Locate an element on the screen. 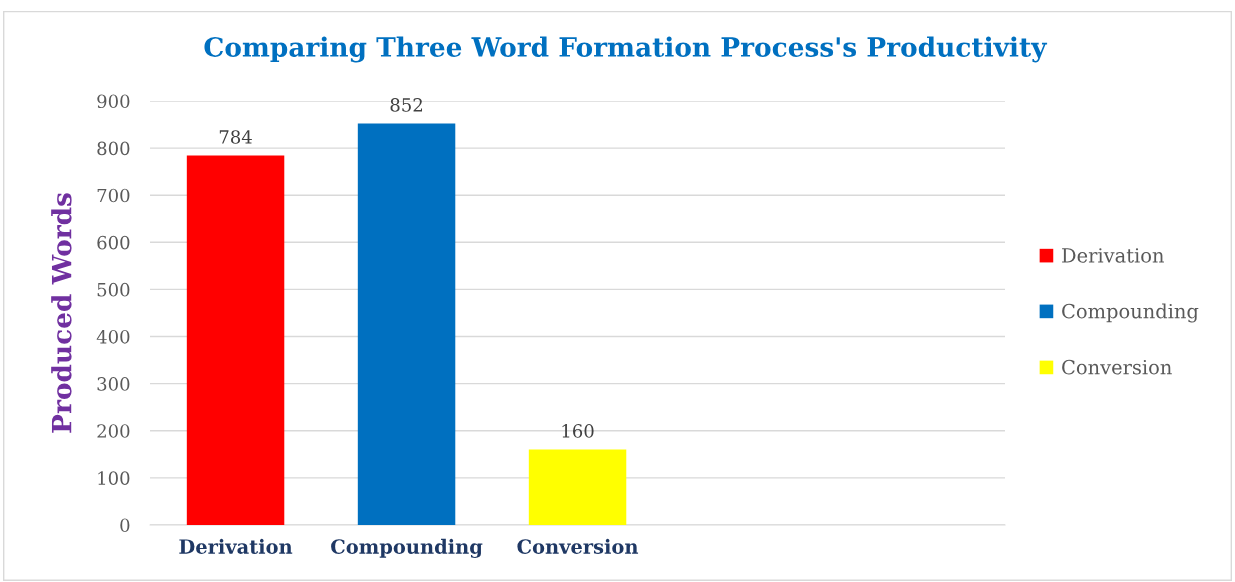 The image size is (1235, 582). data-label: 160 is located at coordinates (578, 431).